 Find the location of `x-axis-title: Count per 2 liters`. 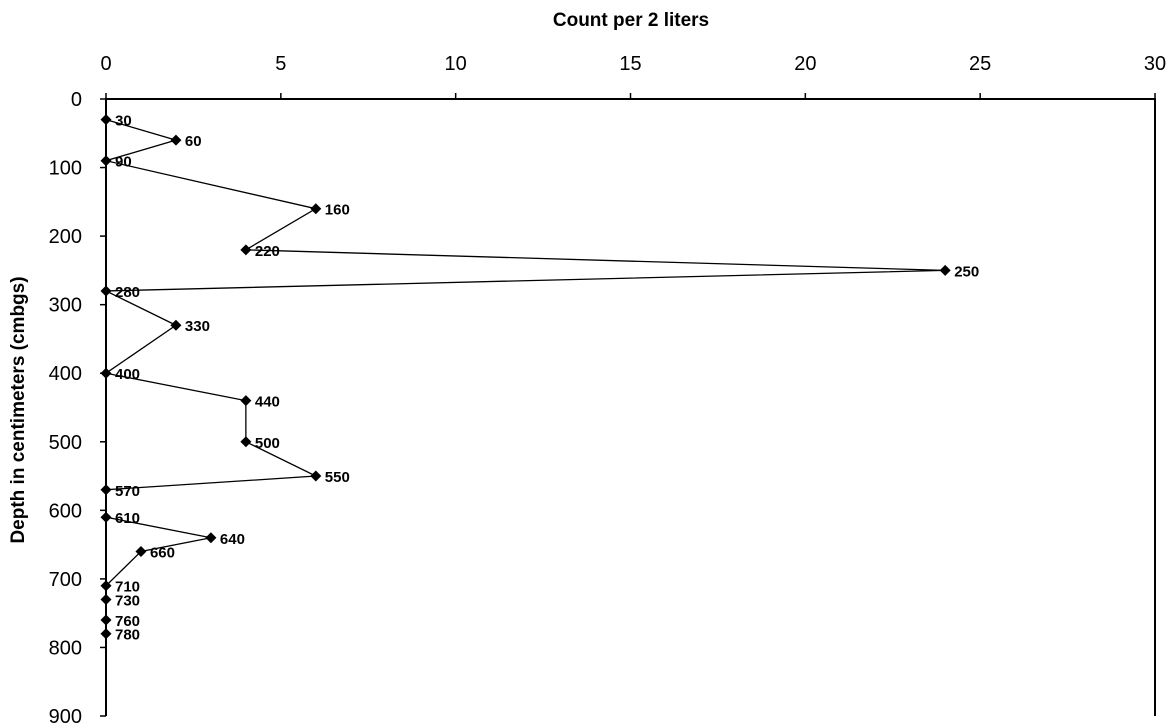

x-axis-title: Count per 2 liters is located at coordinates (631, 20).